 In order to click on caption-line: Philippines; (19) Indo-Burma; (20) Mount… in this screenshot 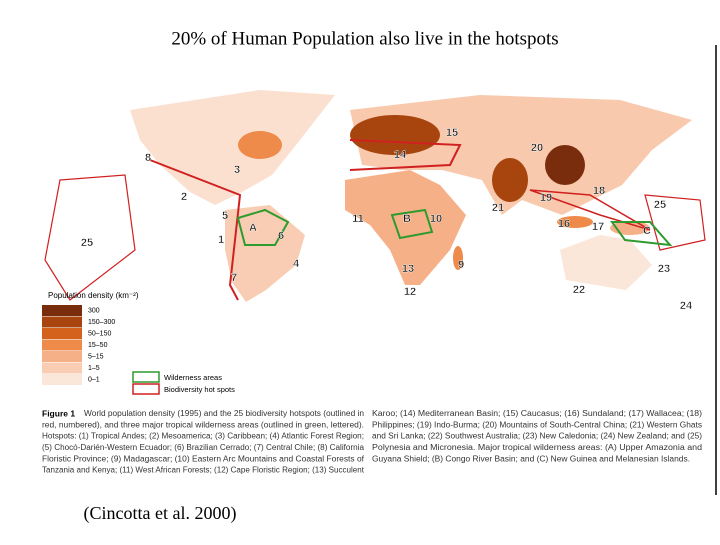, I will do `click(537, 424)`.